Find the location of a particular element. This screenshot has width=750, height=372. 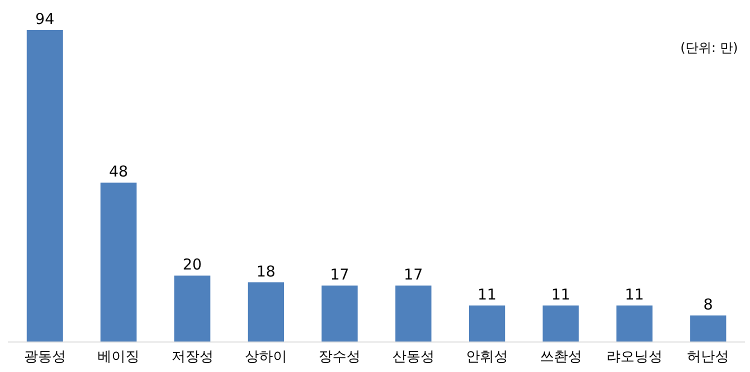

x-tick-label: 안휘성 is located at coordinates (487, 357).